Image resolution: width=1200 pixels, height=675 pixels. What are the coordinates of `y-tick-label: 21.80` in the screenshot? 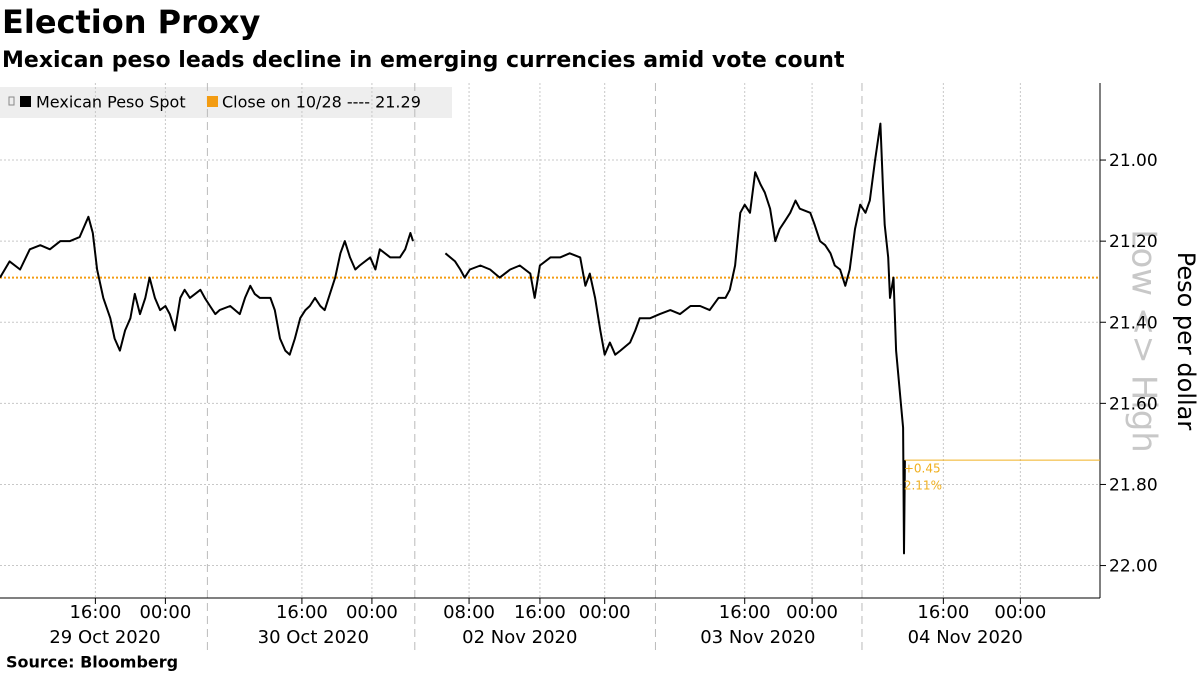 It's located at (1133, 485).